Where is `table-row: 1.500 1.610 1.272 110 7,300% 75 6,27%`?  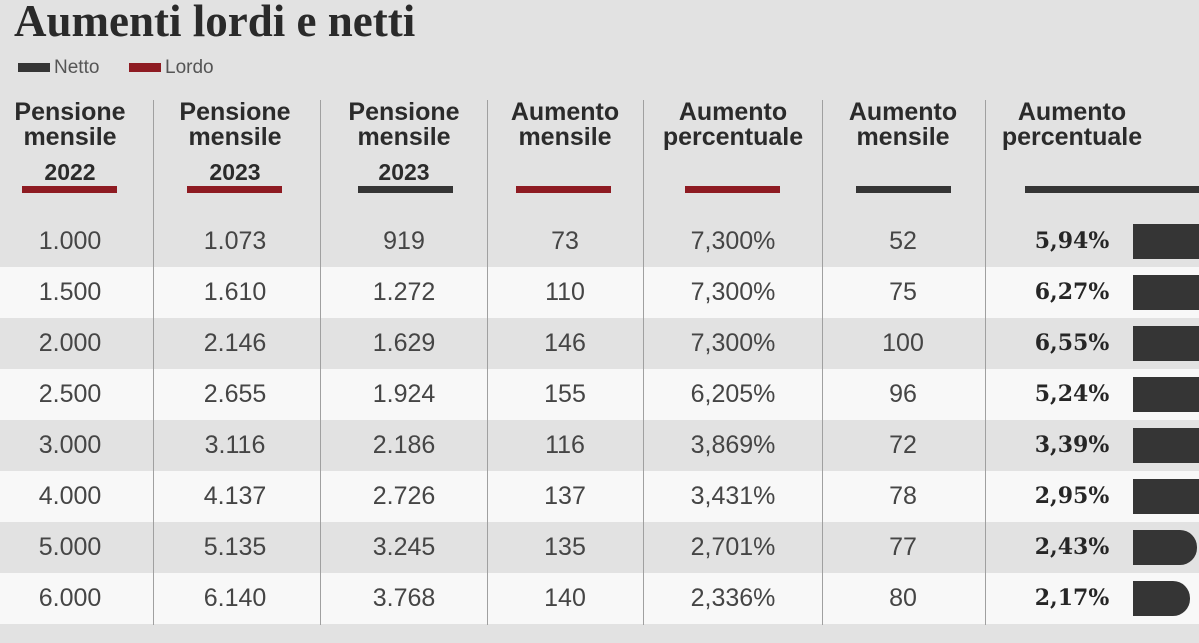 table-row: 1.500 1.610 1.272 110 7,300% 75 6,27% is located at coordinates (599, 292).